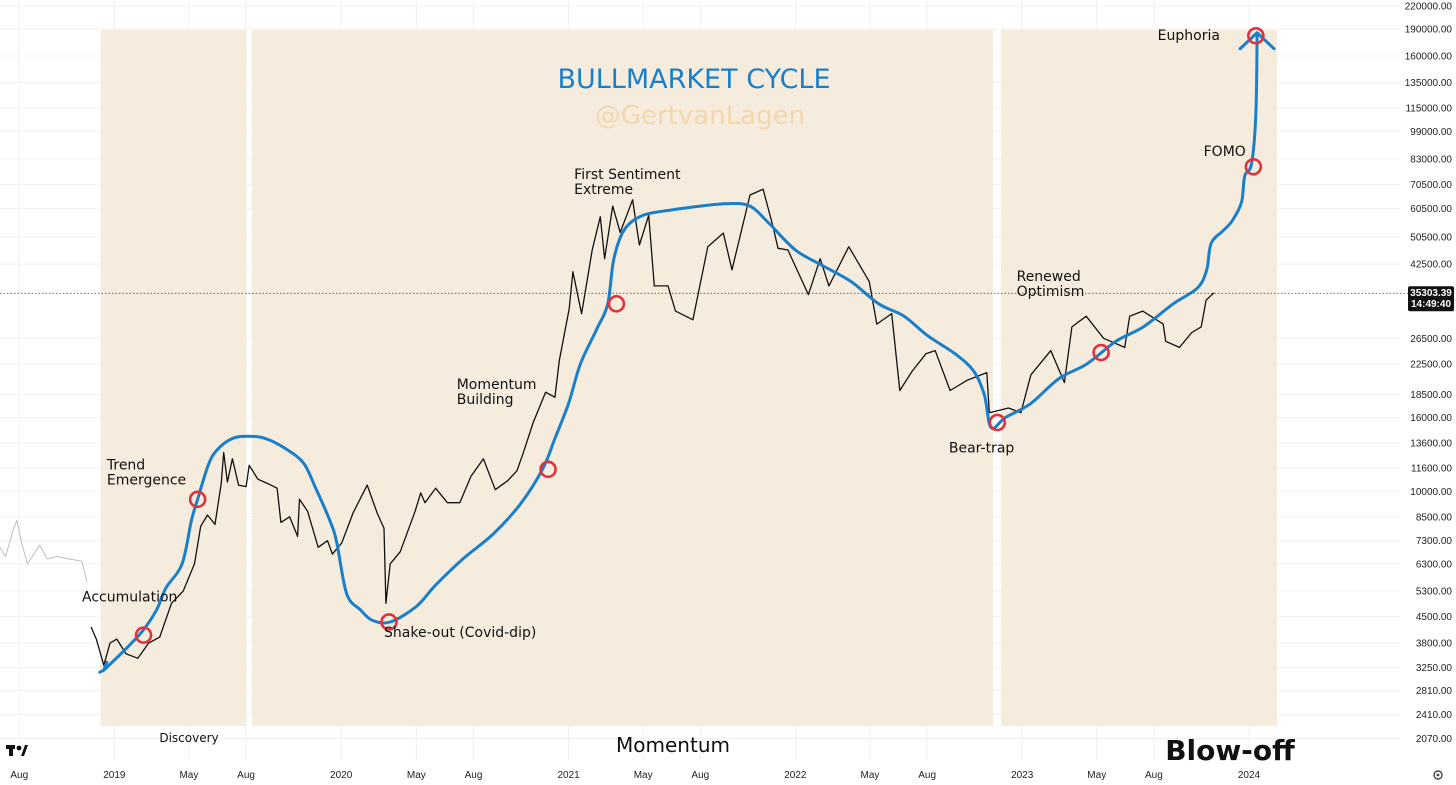 This screenshot has width=1456, height=785. Describe the element at coordinates (1429, 30) in the screenshot. I see `y-tick-label: 190000.00` at that location.